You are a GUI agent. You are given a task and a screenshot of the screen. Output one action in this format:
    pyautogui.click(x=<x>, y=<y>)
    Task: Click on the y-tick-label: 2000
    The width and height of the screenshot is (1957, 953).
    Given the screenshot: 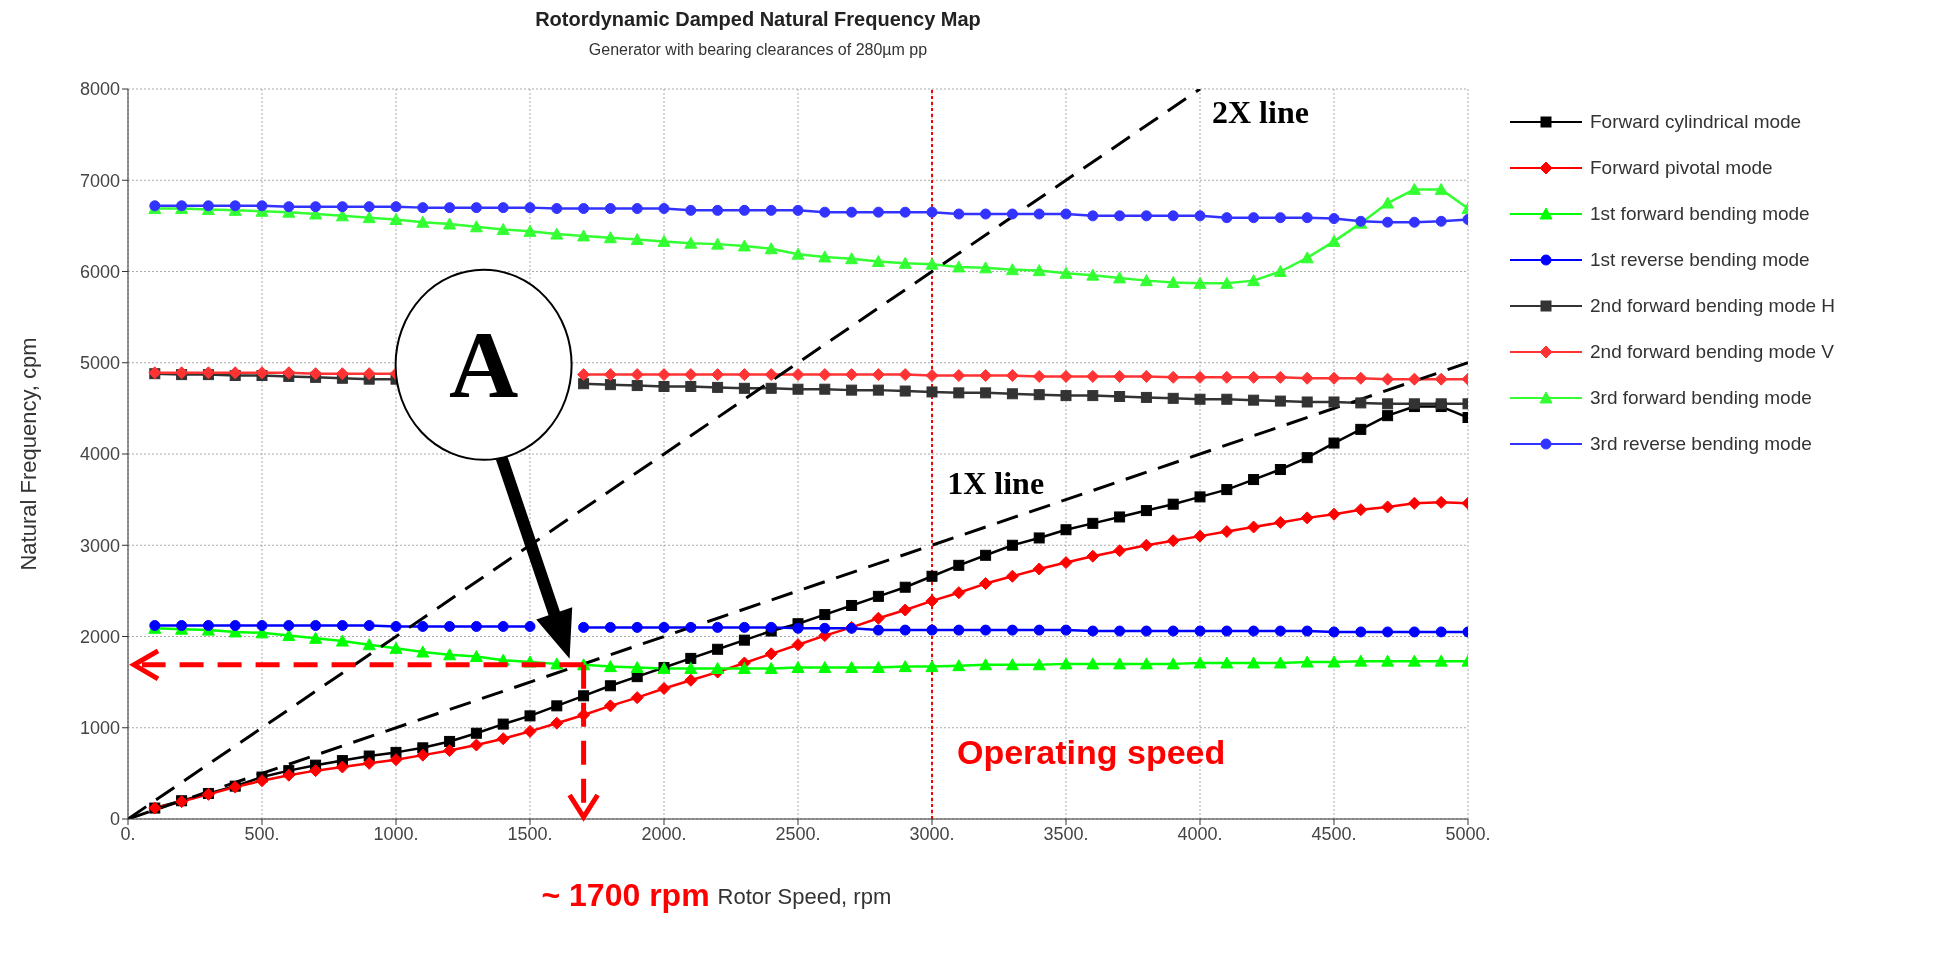 What is the action you would take?
    pyautogui.click(x=99, y=636)
    